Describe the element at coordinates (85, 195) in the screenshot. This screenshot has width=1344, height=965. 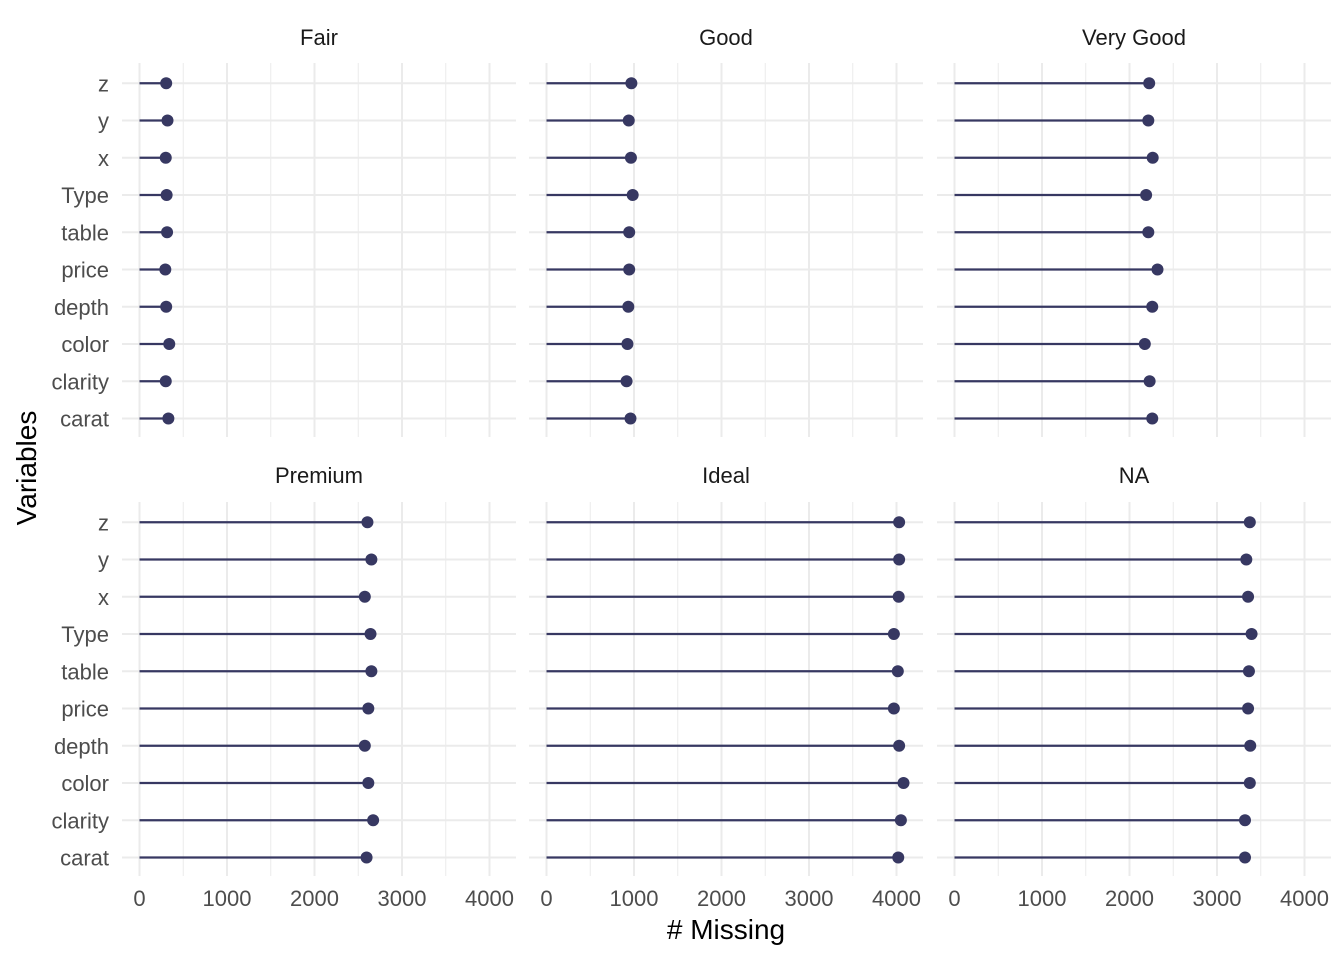
I see `y-tick-label: Type` at that location.